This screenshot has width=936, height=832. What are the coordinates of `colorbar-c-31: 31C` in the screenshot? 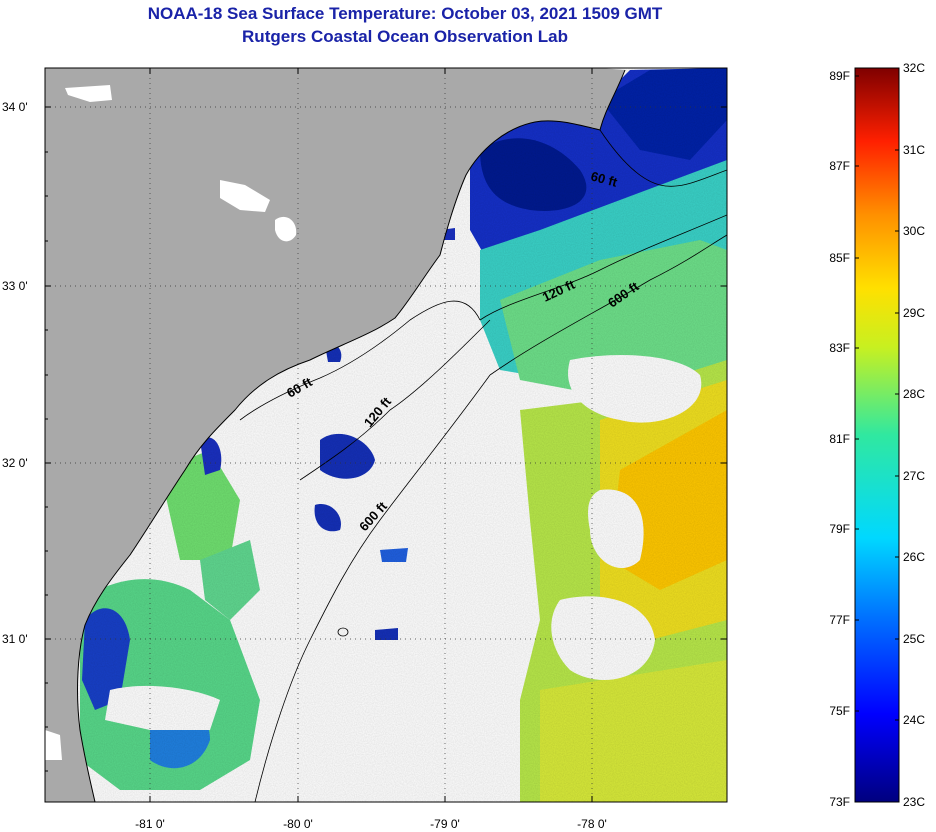 It's located at (914, 150).